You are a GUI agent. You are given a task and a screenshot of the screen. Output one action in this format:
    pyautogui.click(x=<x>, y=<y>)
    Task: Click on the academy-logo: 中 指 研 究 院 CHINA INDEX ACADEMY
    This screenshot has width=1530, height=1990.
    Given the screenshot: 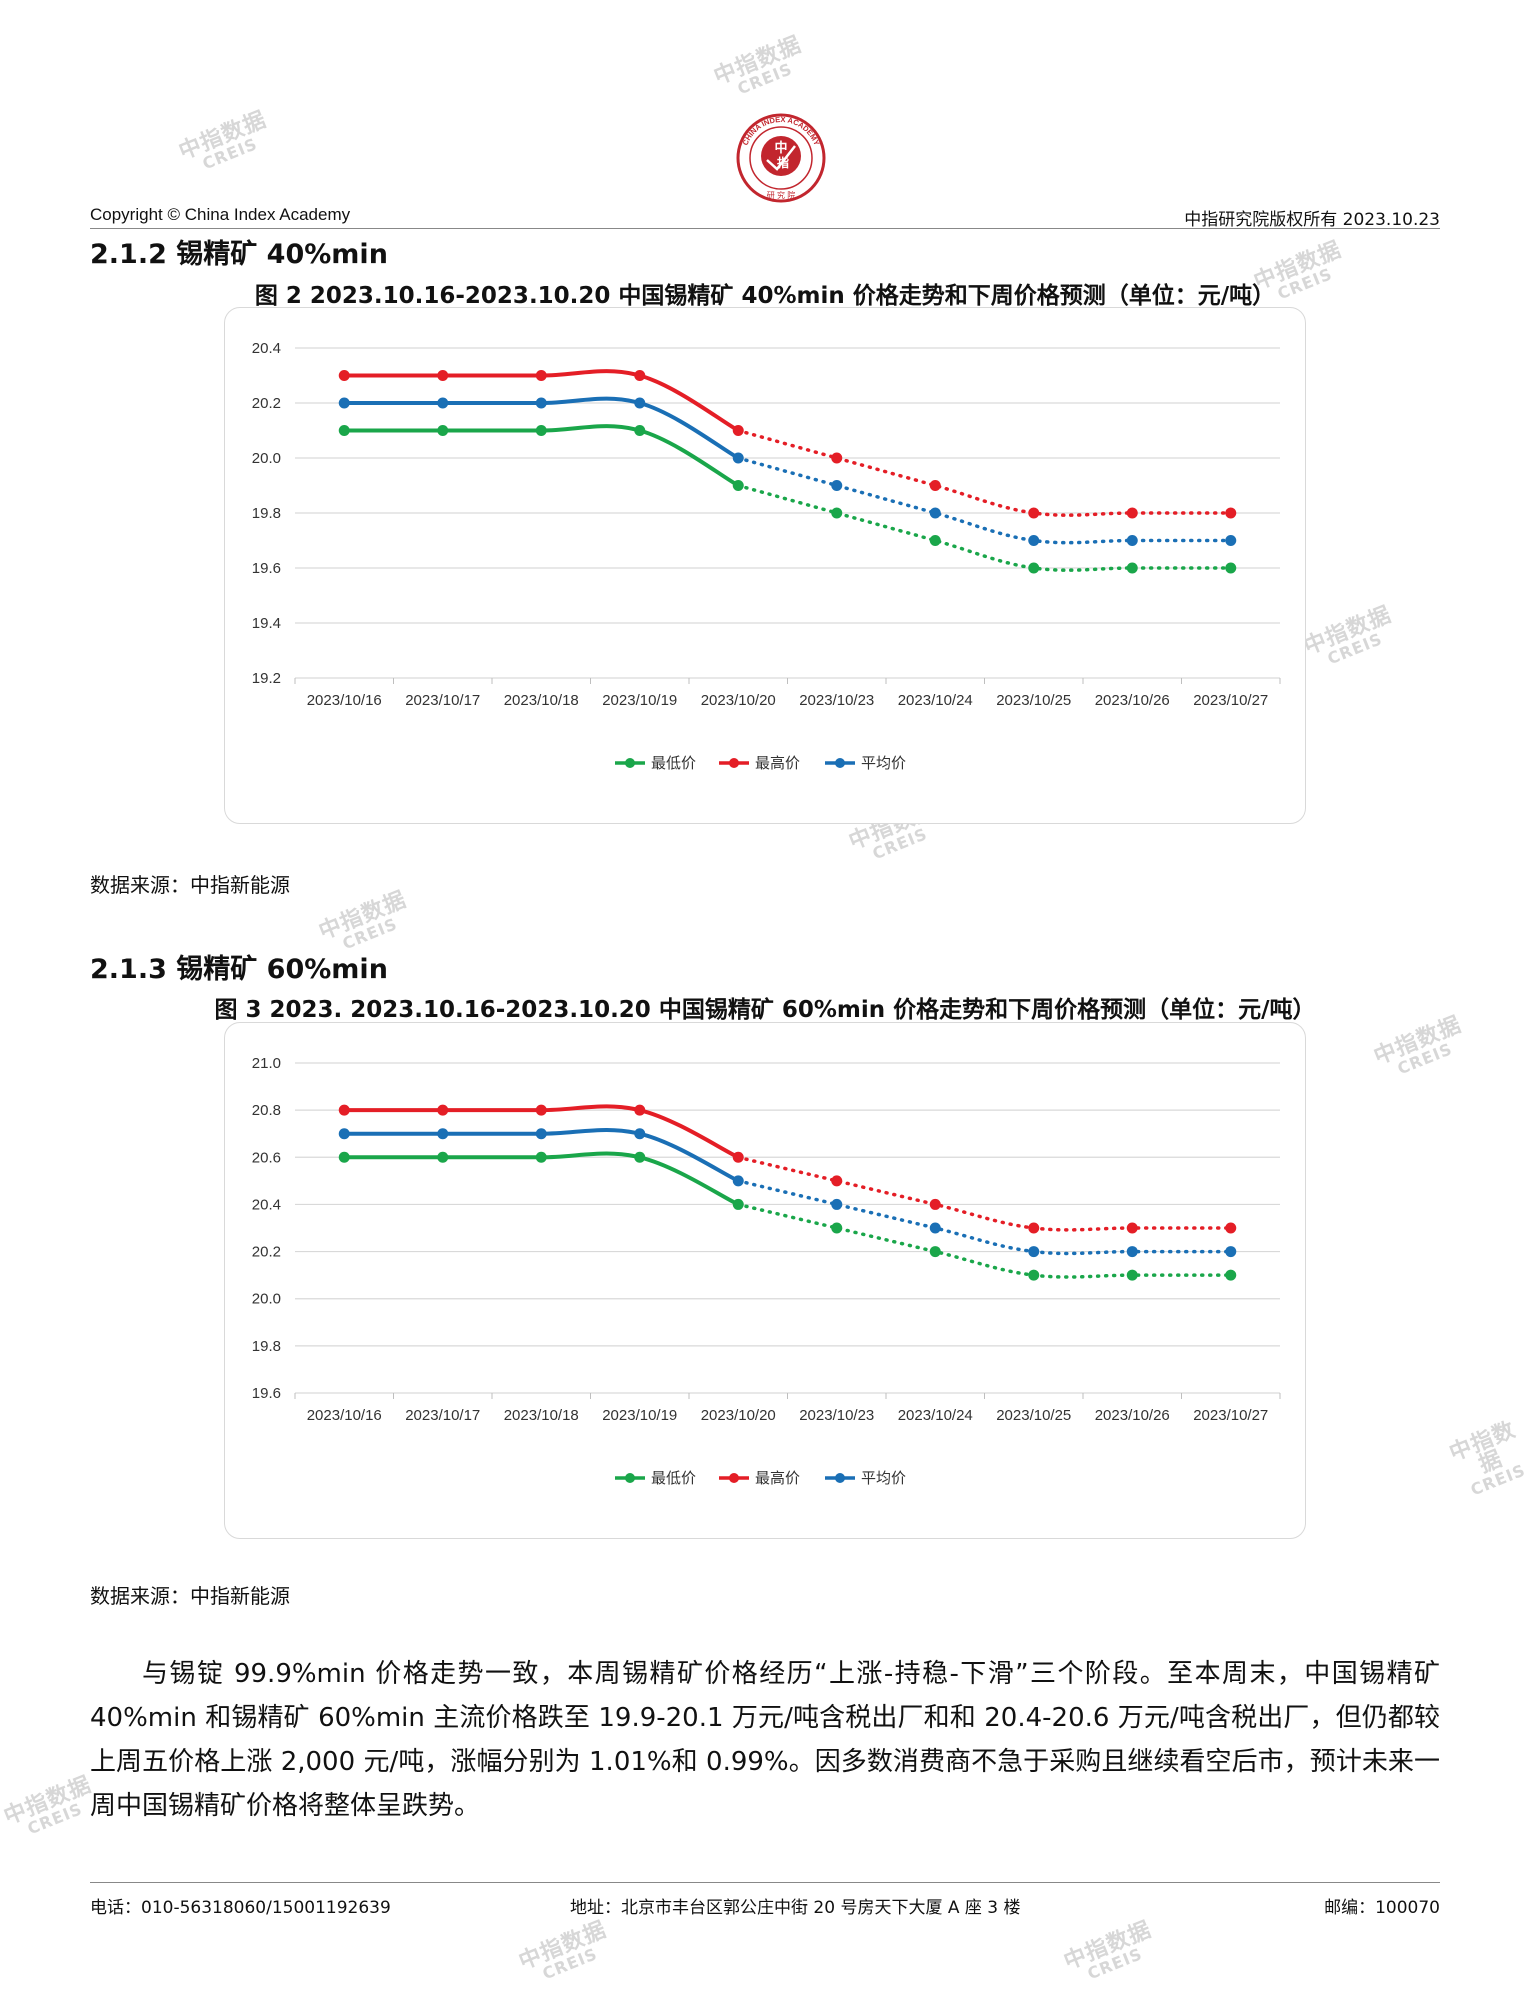 What is the action you would take?
    pyautogui.click(x=781, y=158)
    